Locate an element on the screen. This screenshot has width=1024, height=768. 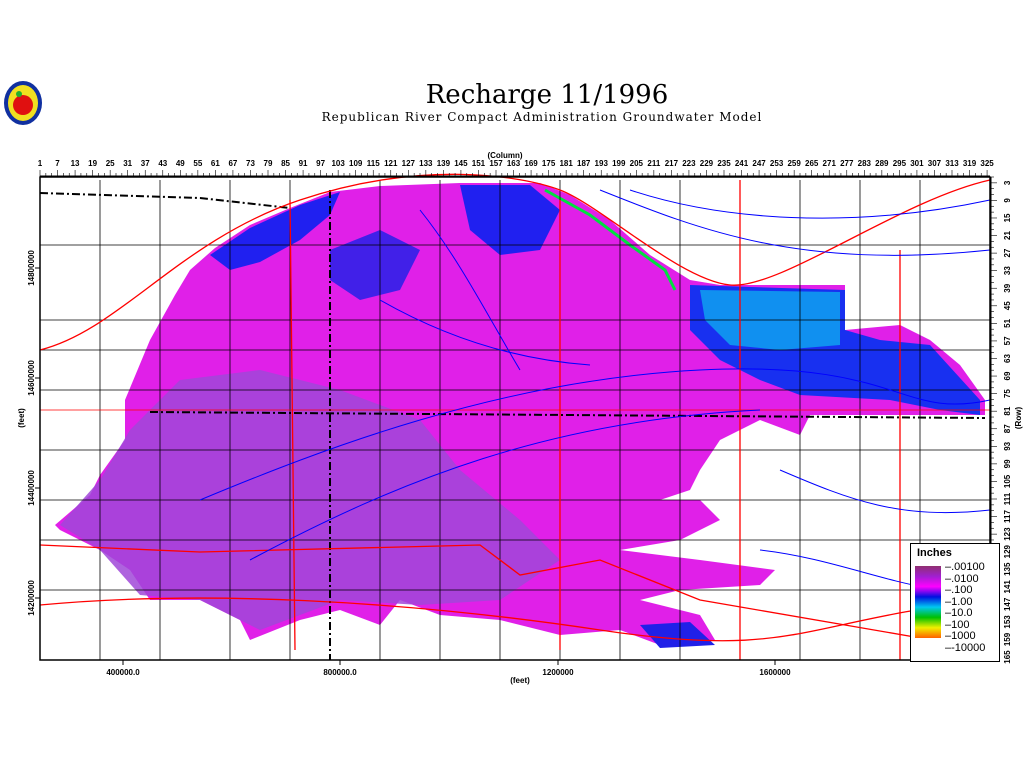
x-tick-label: 1200000 is located at coordinates (558, 672).